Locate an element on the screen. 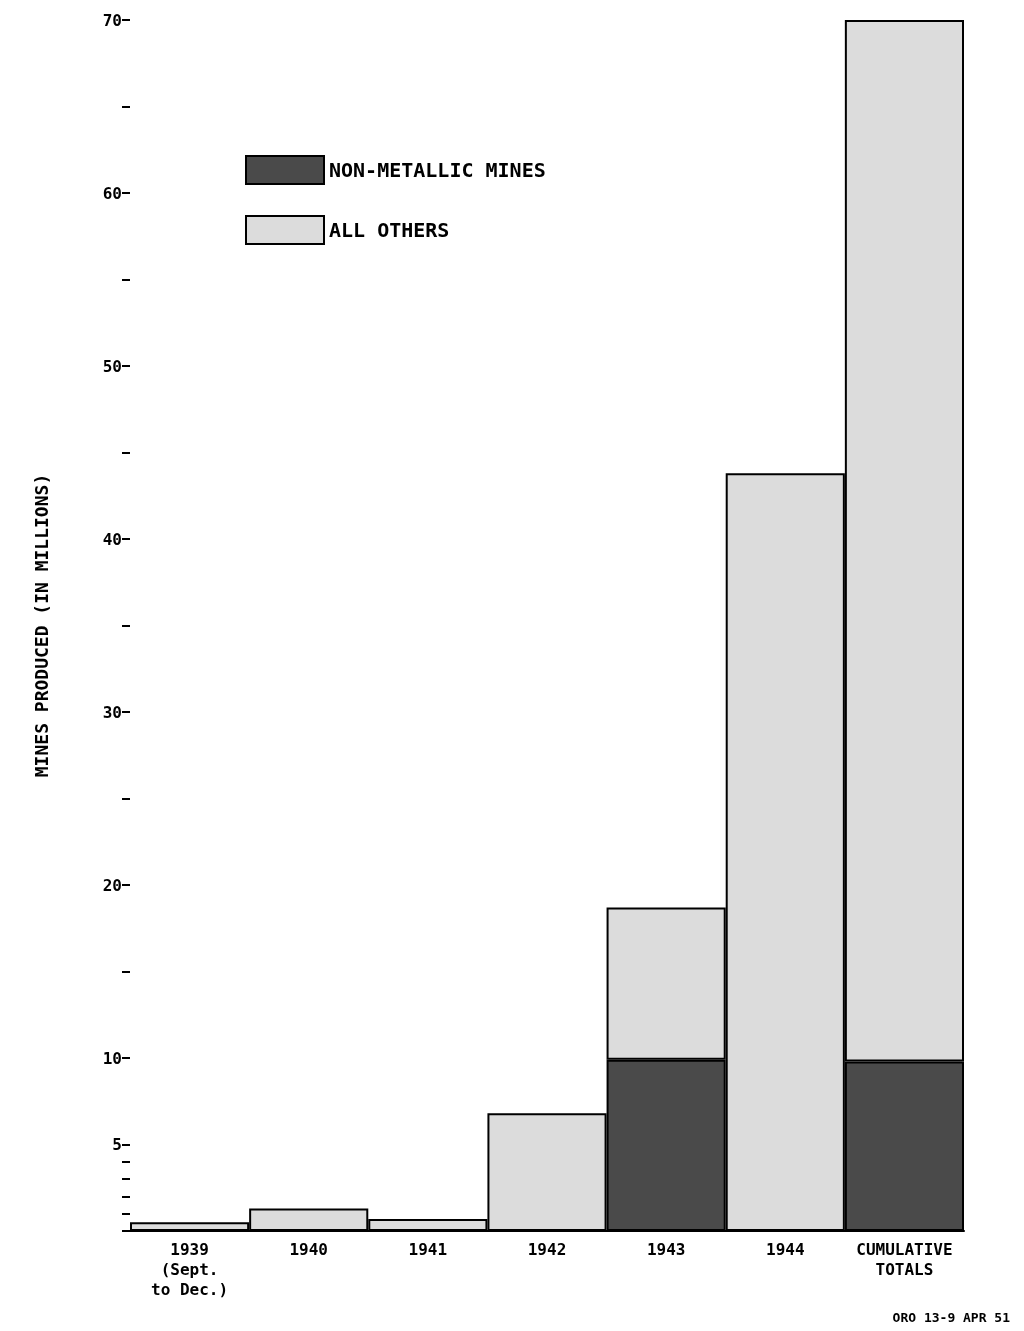 This screenshot has height=1331, width=1024. y-tick-label: 40 is located at coordinates (112, 539).